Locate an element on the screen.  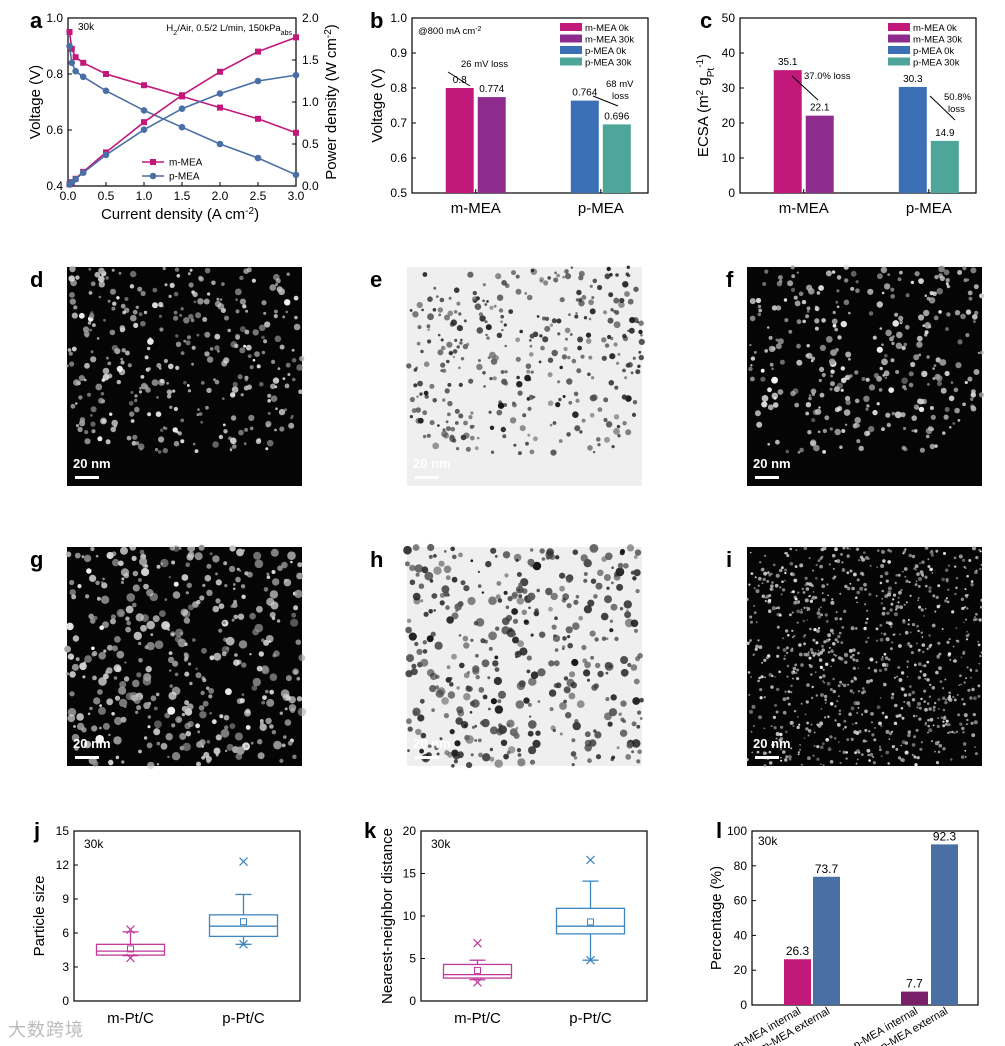
panel-j-y-tick: 12 is located at coordinates (63, 865).